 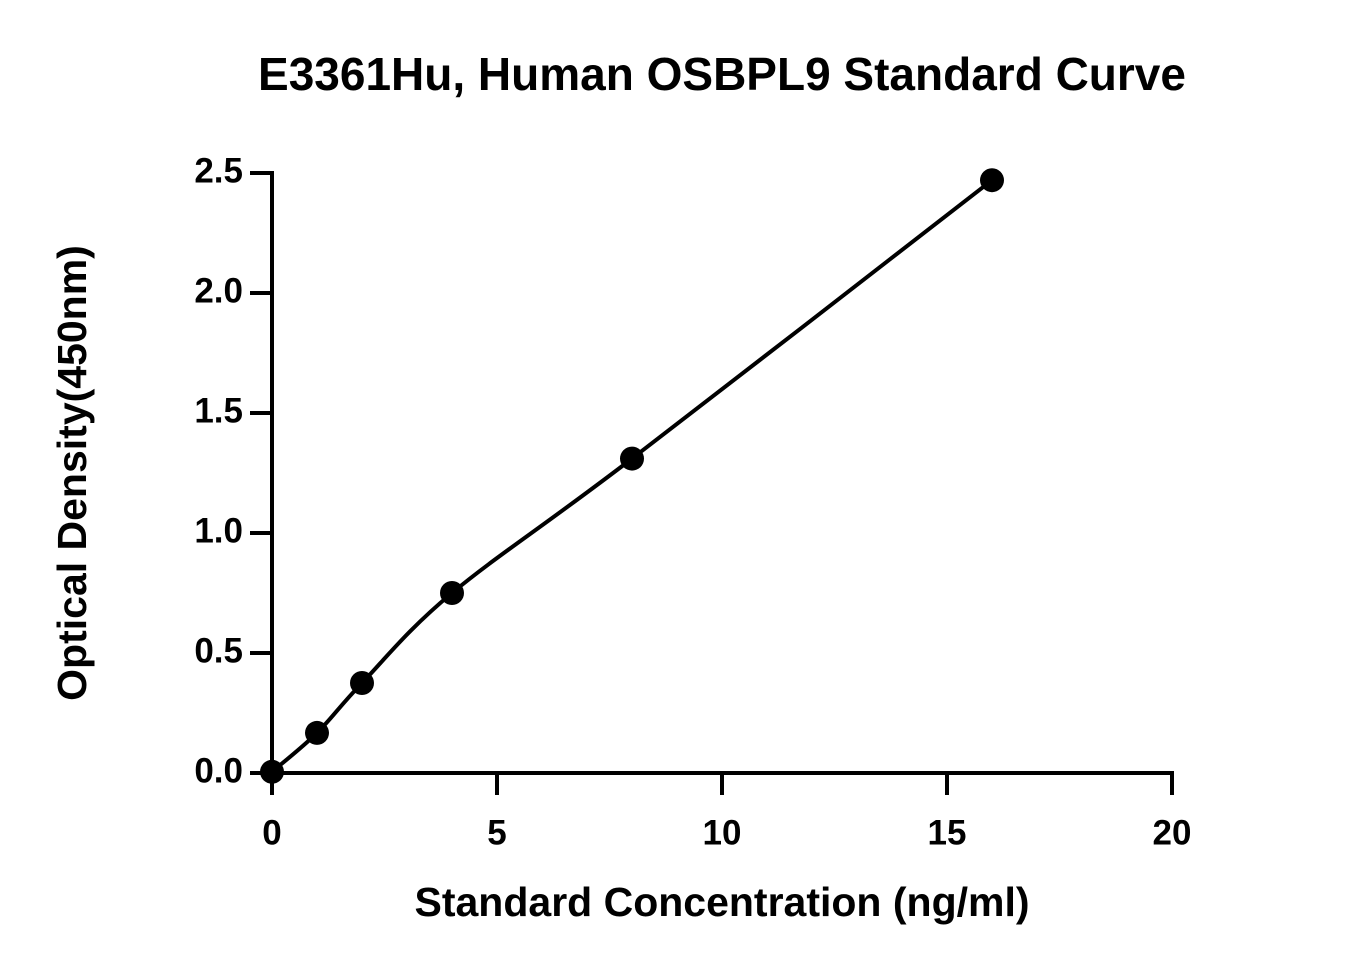 I want to click on y-axis-label: Optical Density(450nm), so click(x=72, y=473).